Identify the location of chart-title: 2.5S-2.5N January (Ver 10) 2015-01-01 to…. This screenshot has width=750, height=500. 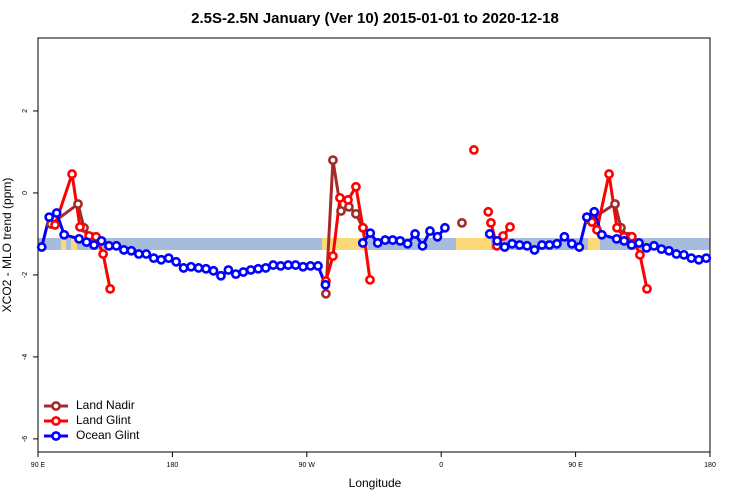
(375, 18).